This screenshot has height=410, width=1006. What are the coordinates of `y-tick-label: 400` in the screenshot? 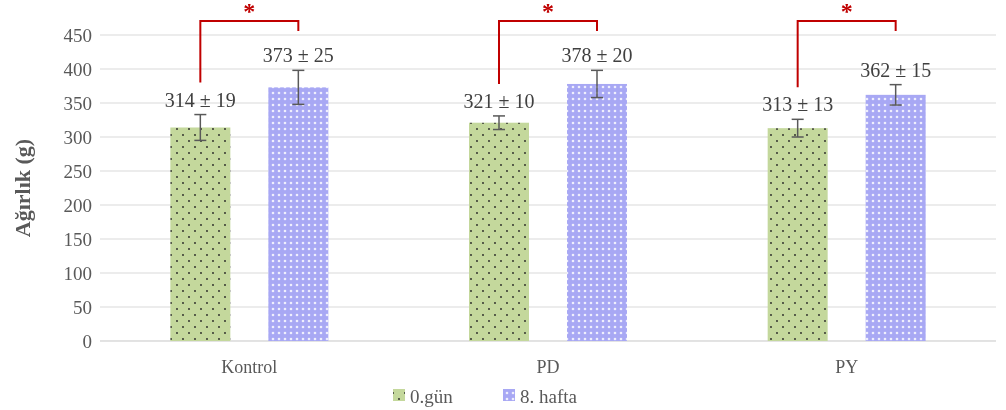 It's located at (77, 69).